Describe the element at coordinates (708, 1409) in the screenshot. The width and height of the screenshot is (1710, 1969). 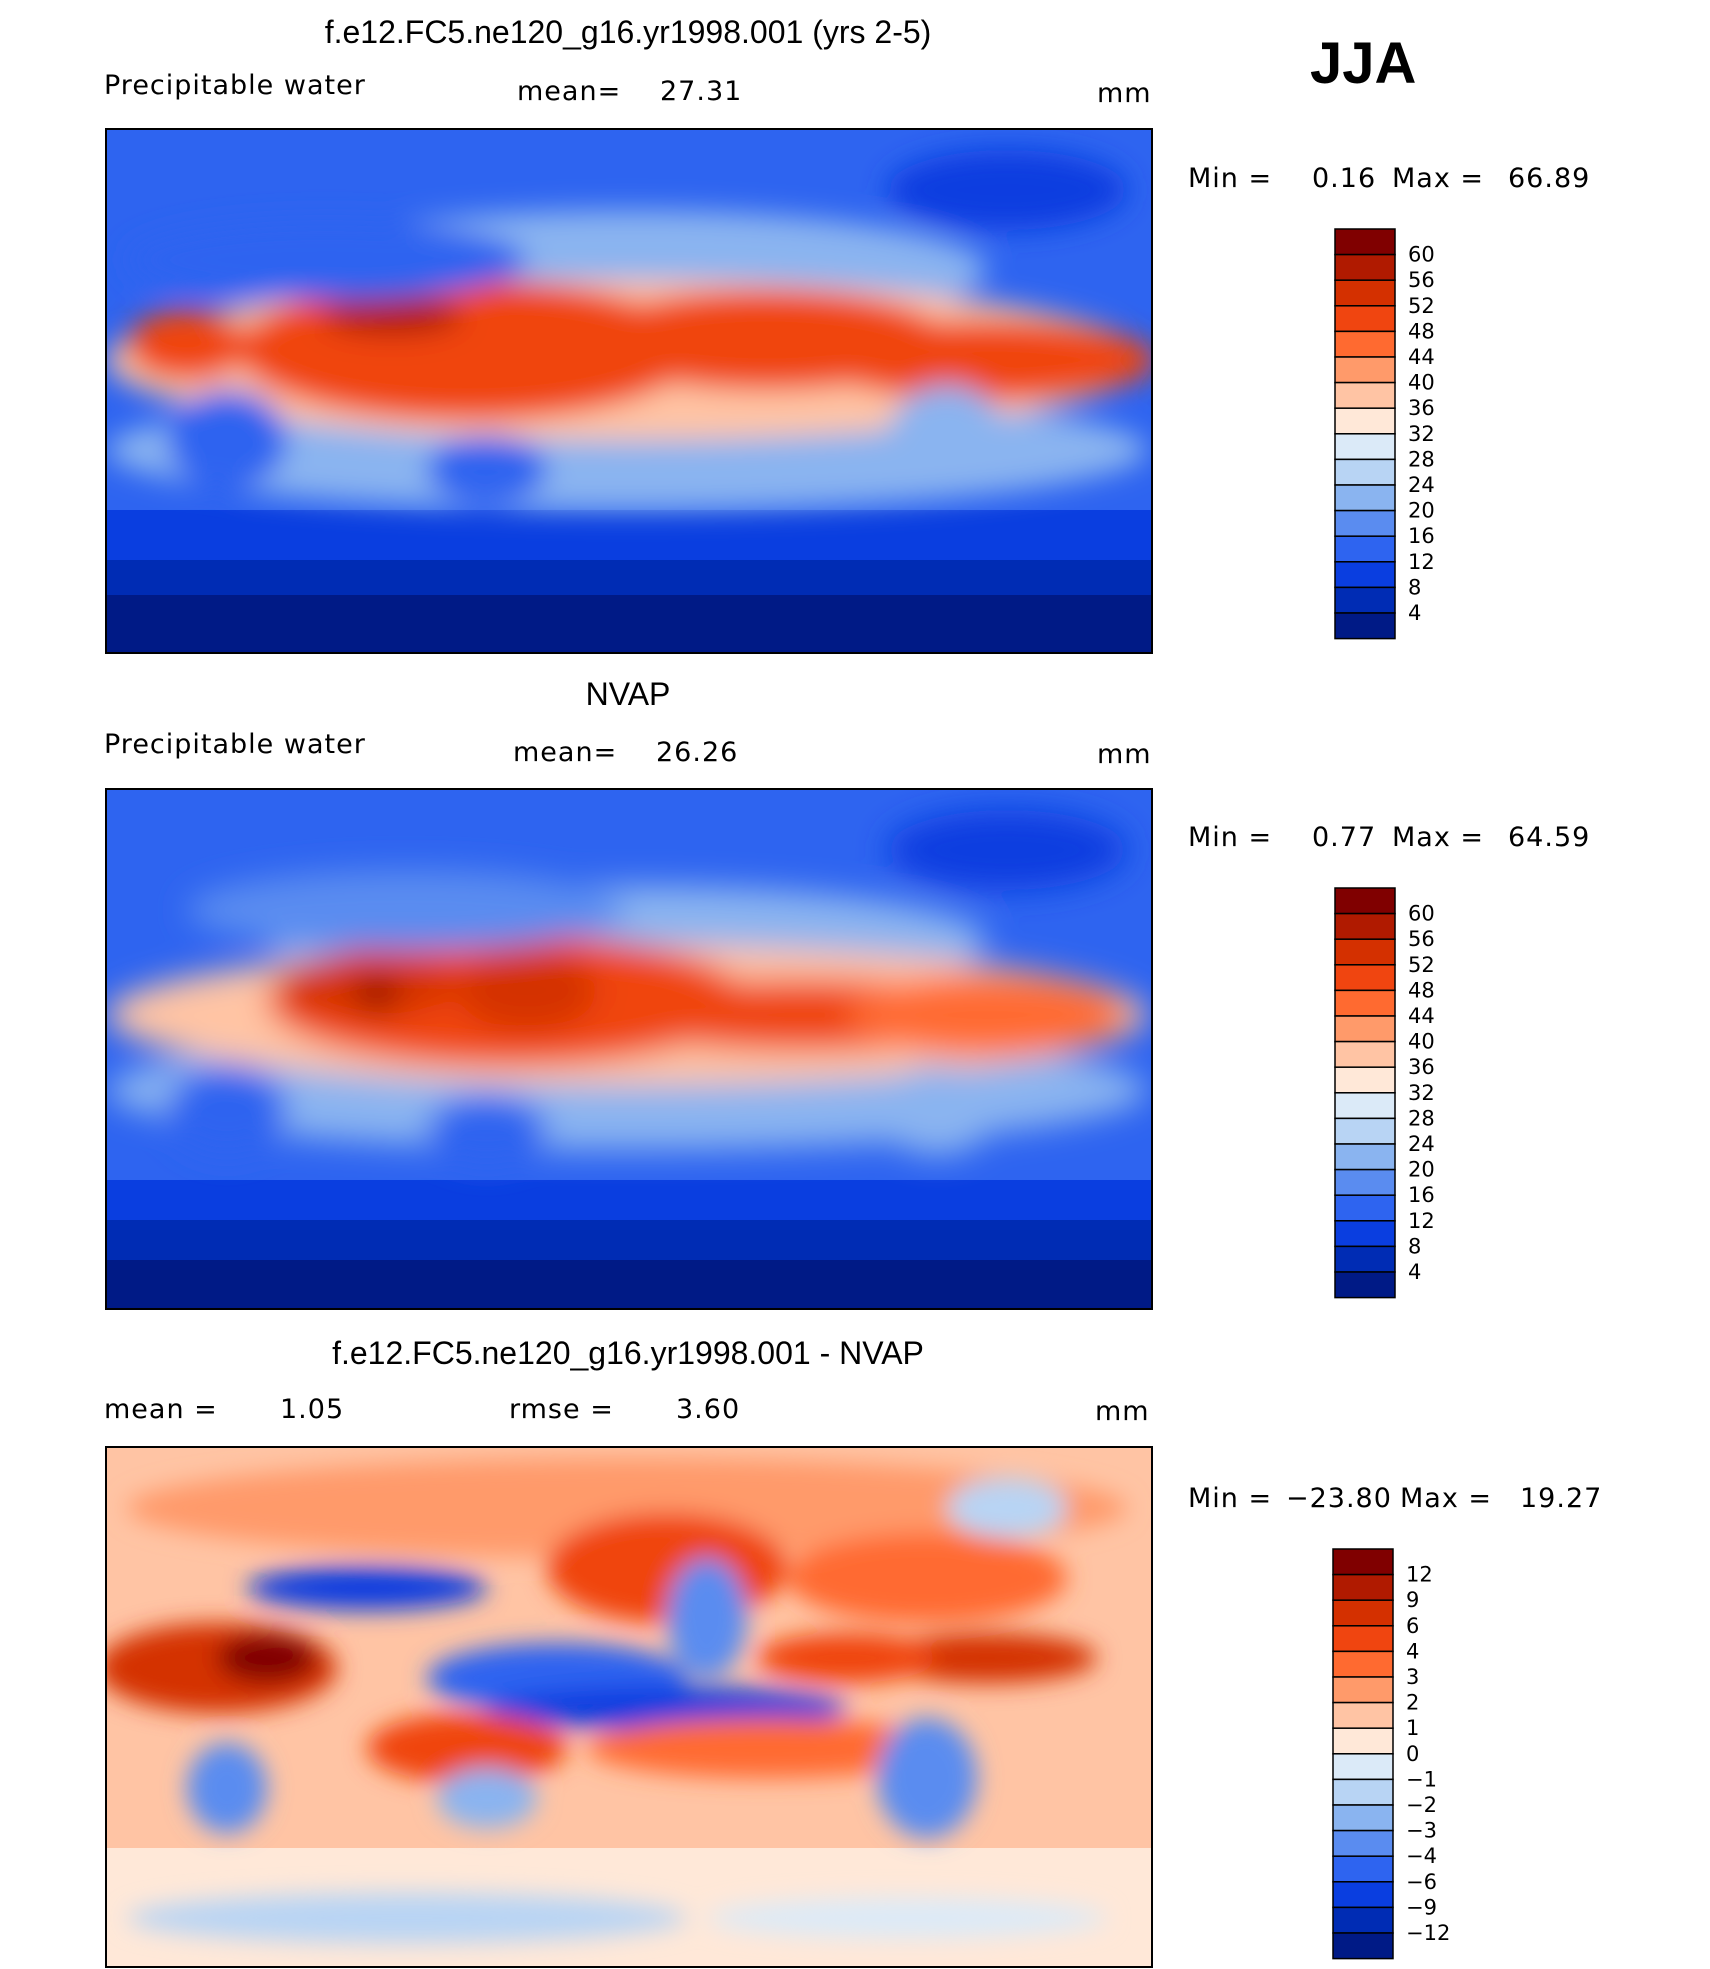
I see `panel-3-rmse-value: 3.60` at that location.